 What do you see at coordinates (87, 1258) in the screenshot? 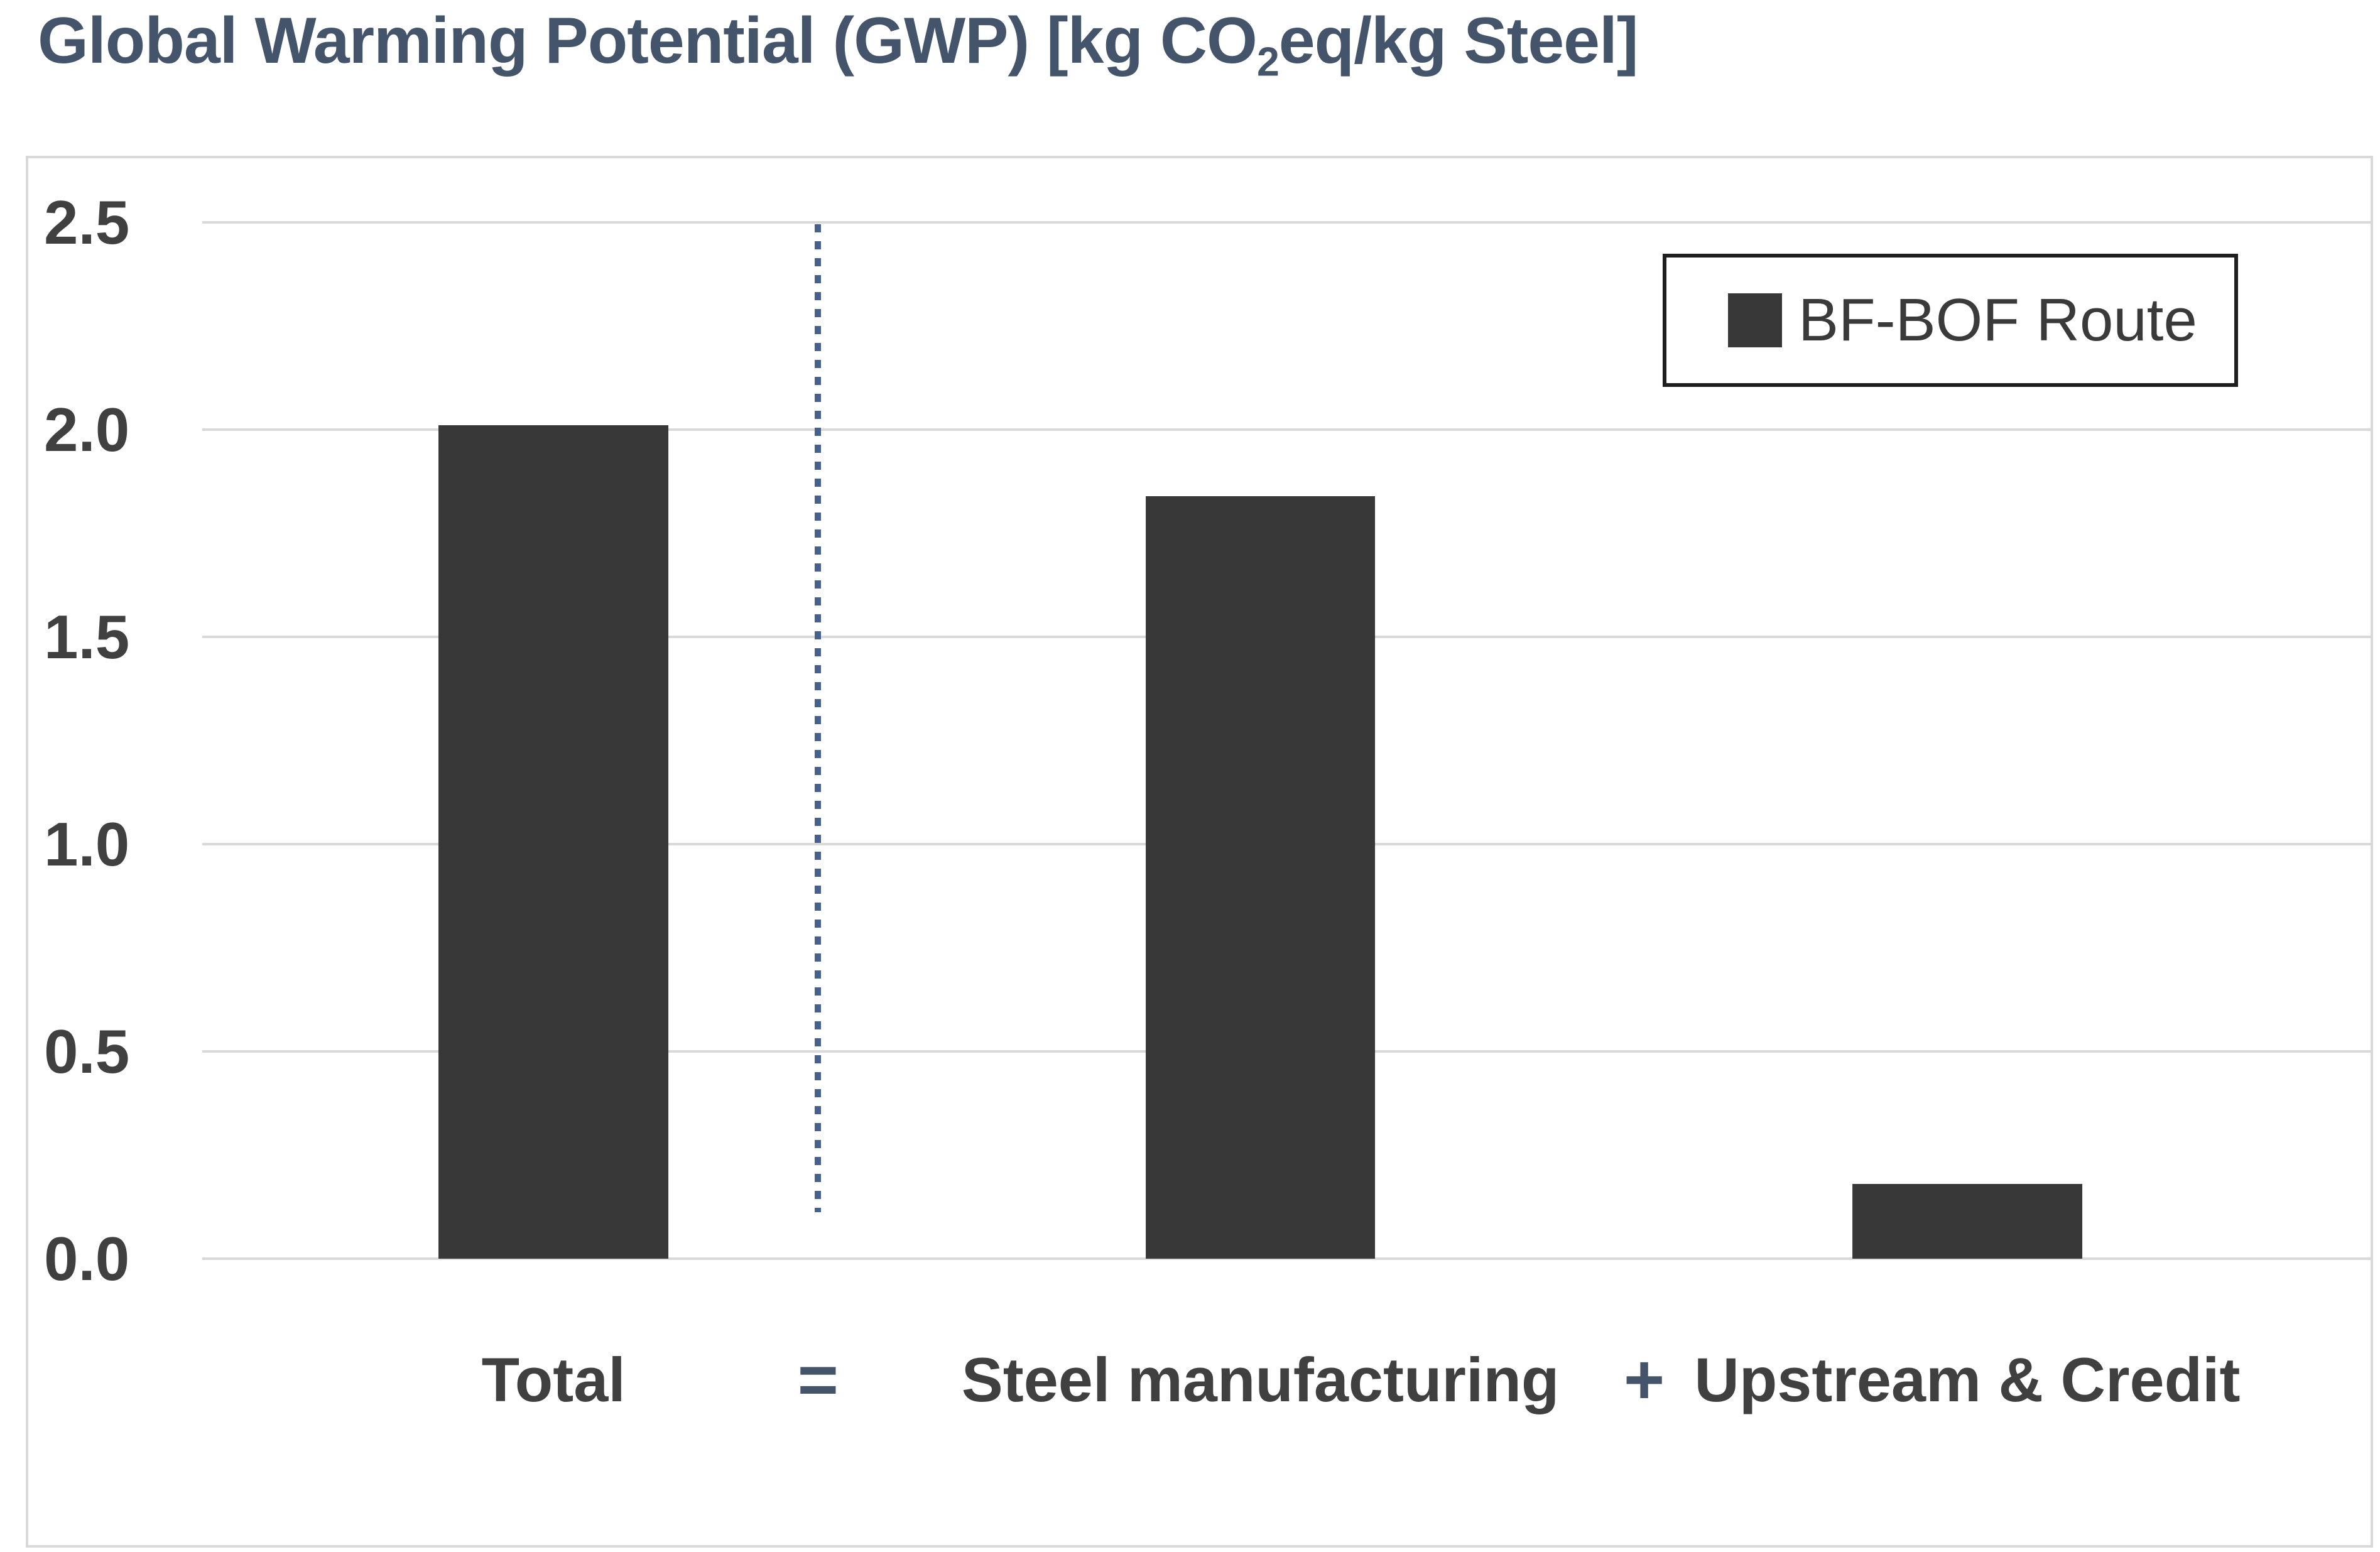
I see `y-axis-tick-label: 0.0` at bounding box center [87, 1258].